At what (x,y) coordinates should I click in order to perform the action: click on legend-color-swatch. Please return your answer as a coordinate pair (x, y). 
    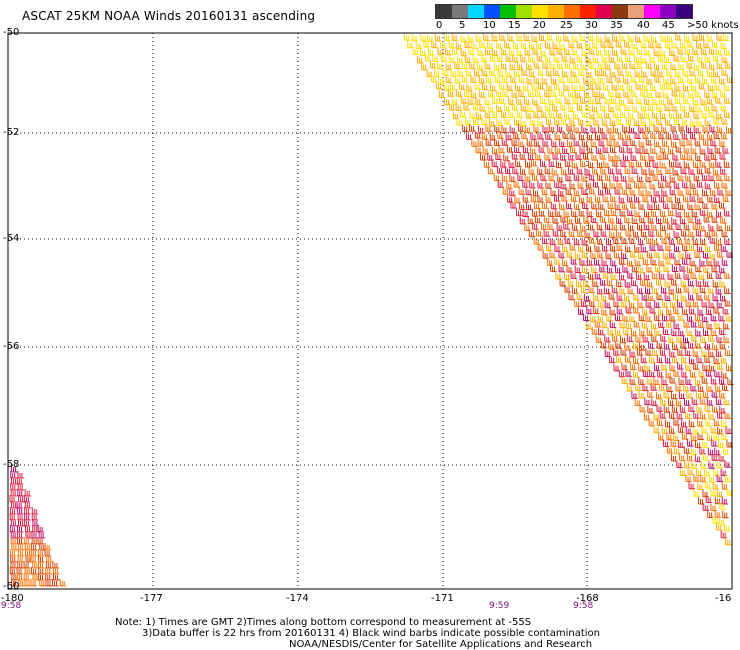
    Looking at the image, I should click on (684, 11).